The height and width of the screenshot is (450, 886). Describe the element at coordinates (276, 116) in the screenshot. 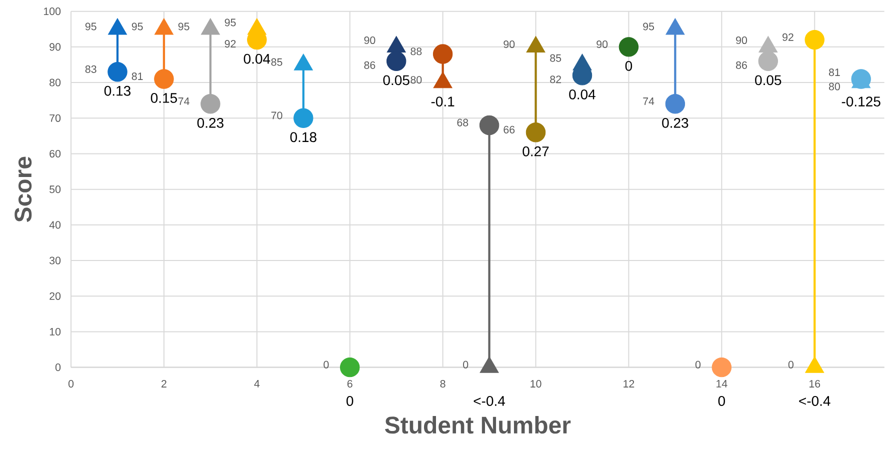

I see `data-label: 70` at that location.